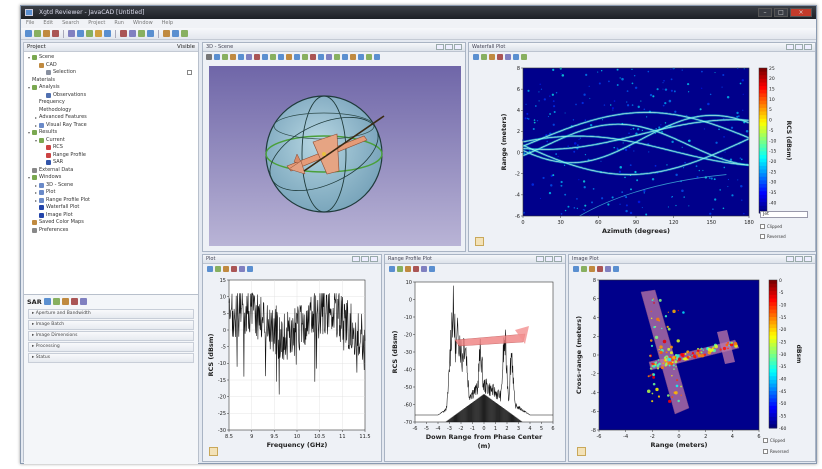  I want to click on waterfall-maximize-button, so click(799, 47).